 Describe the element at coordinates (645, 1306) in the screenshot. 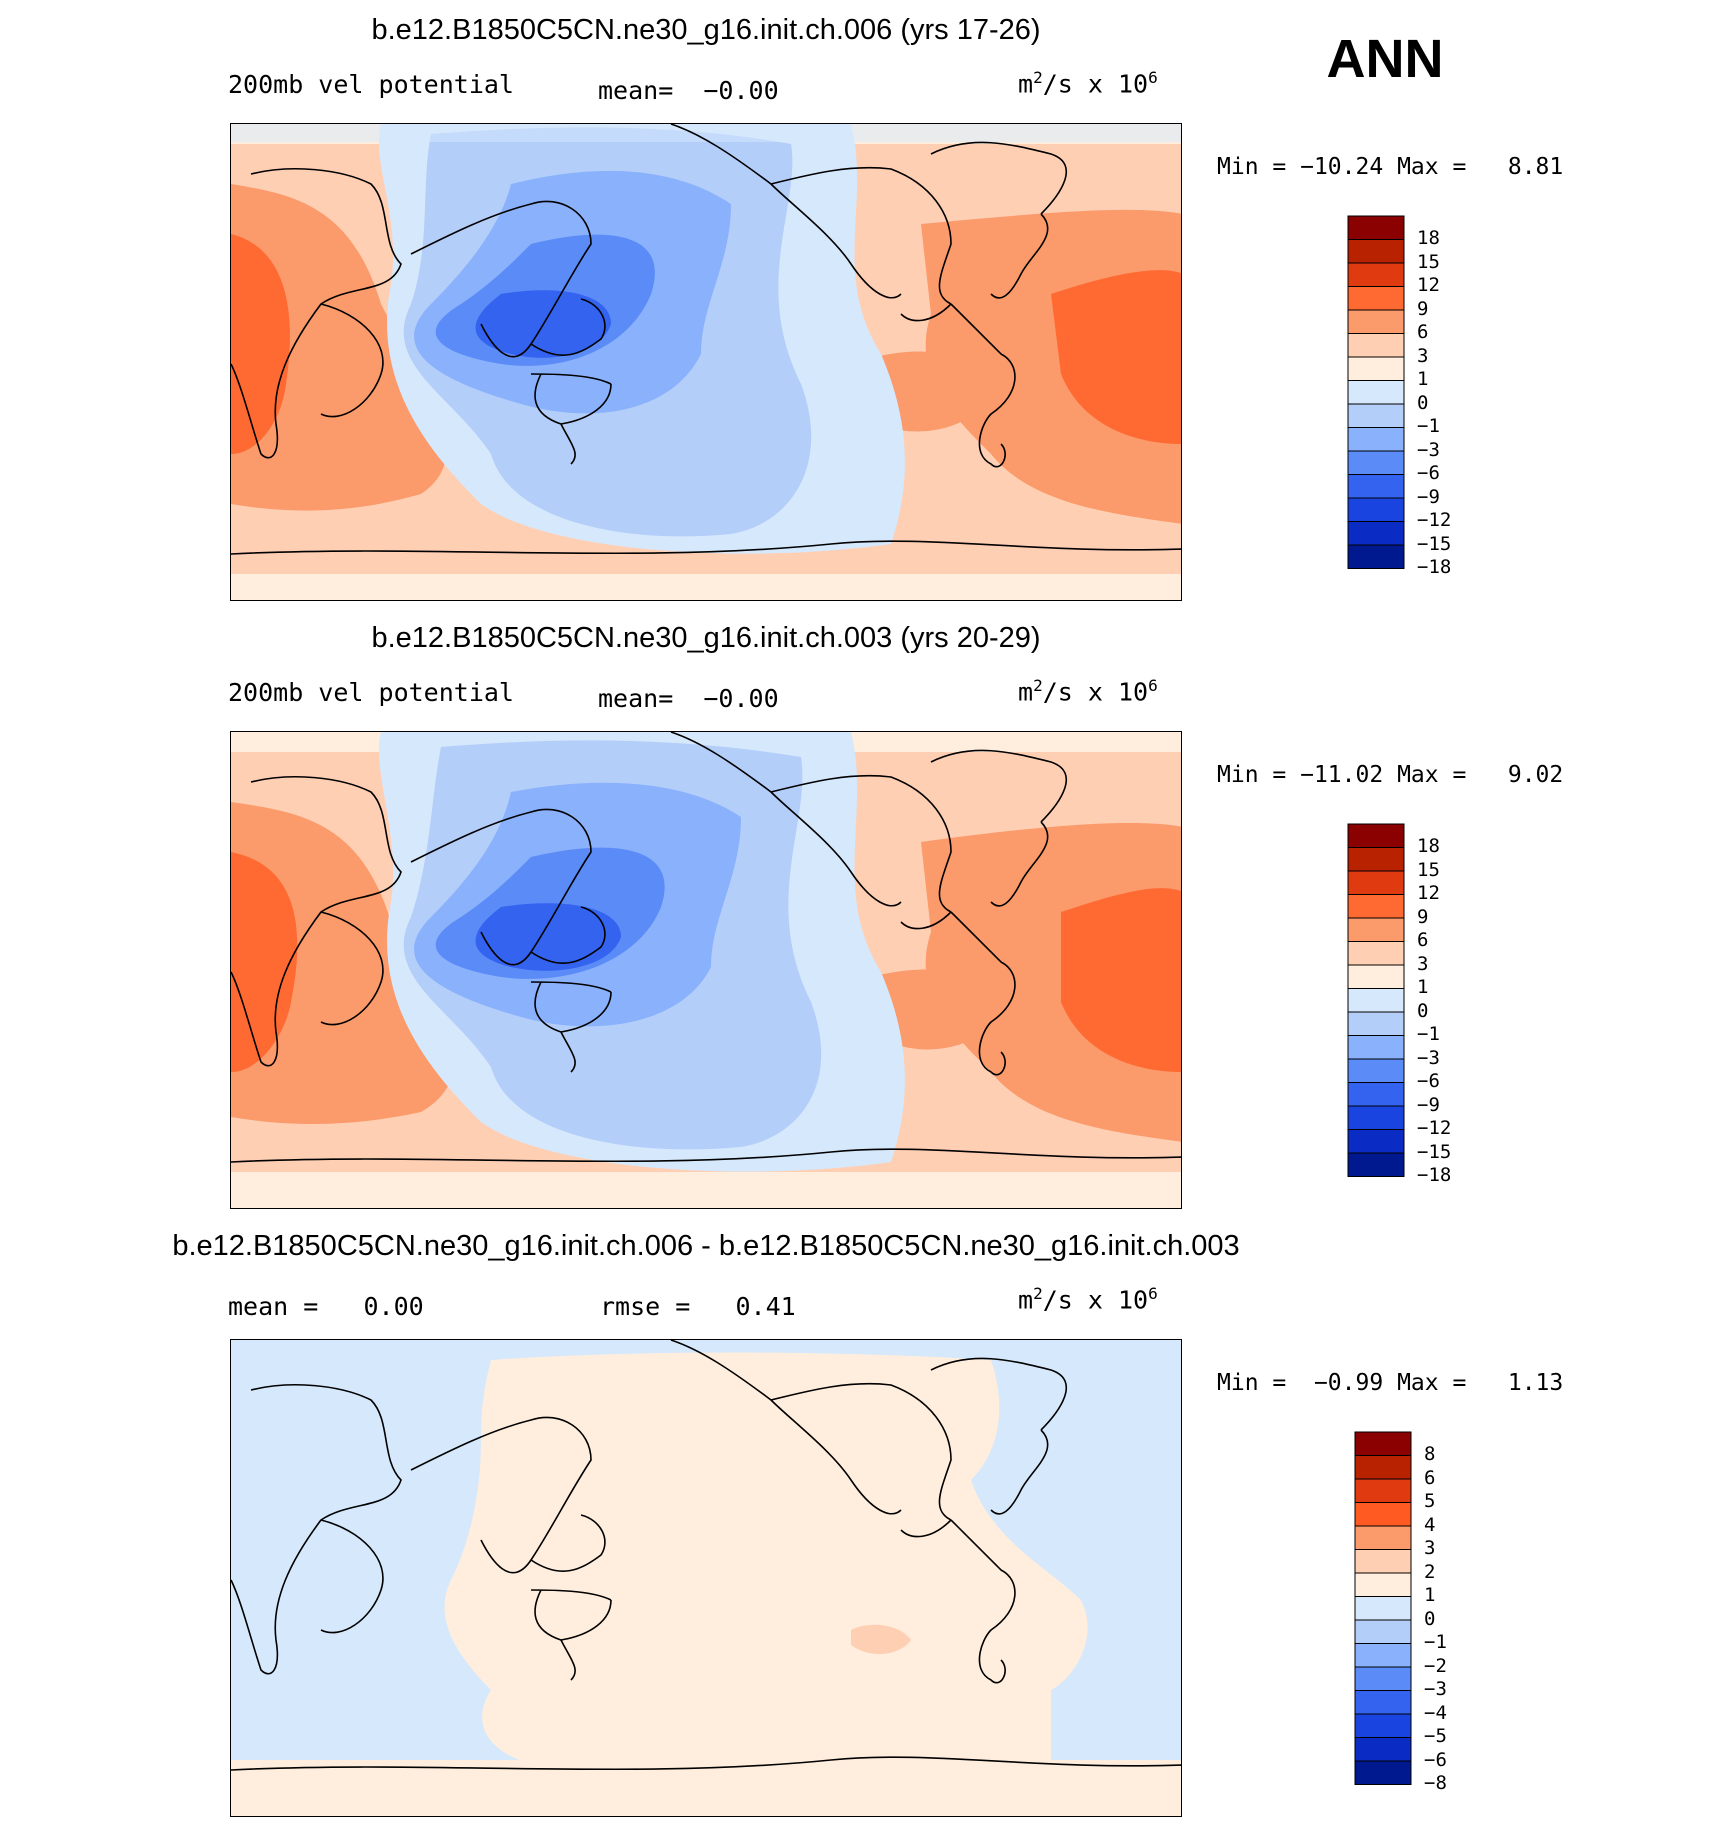

I see `rmse-label: rmse =` at that location.